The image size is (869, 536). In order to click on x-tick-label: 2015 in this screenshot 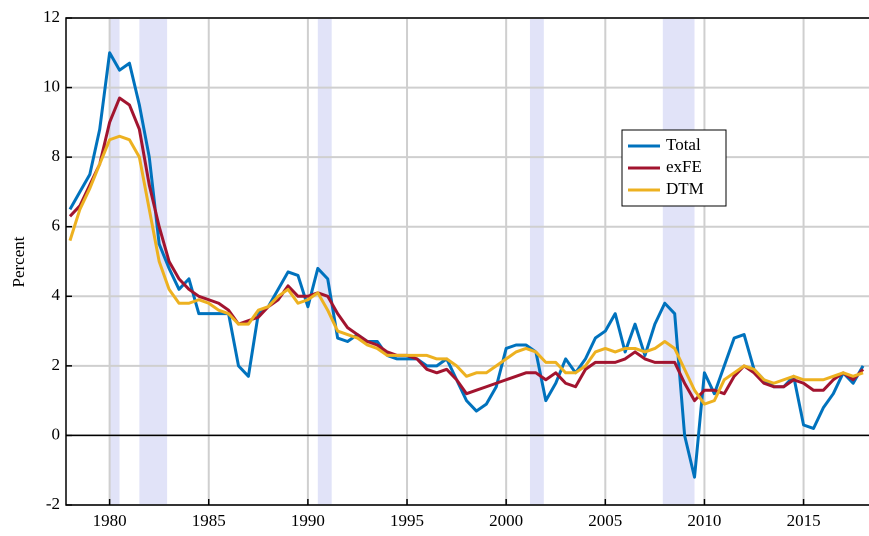, I will do `click(804, 520)`.